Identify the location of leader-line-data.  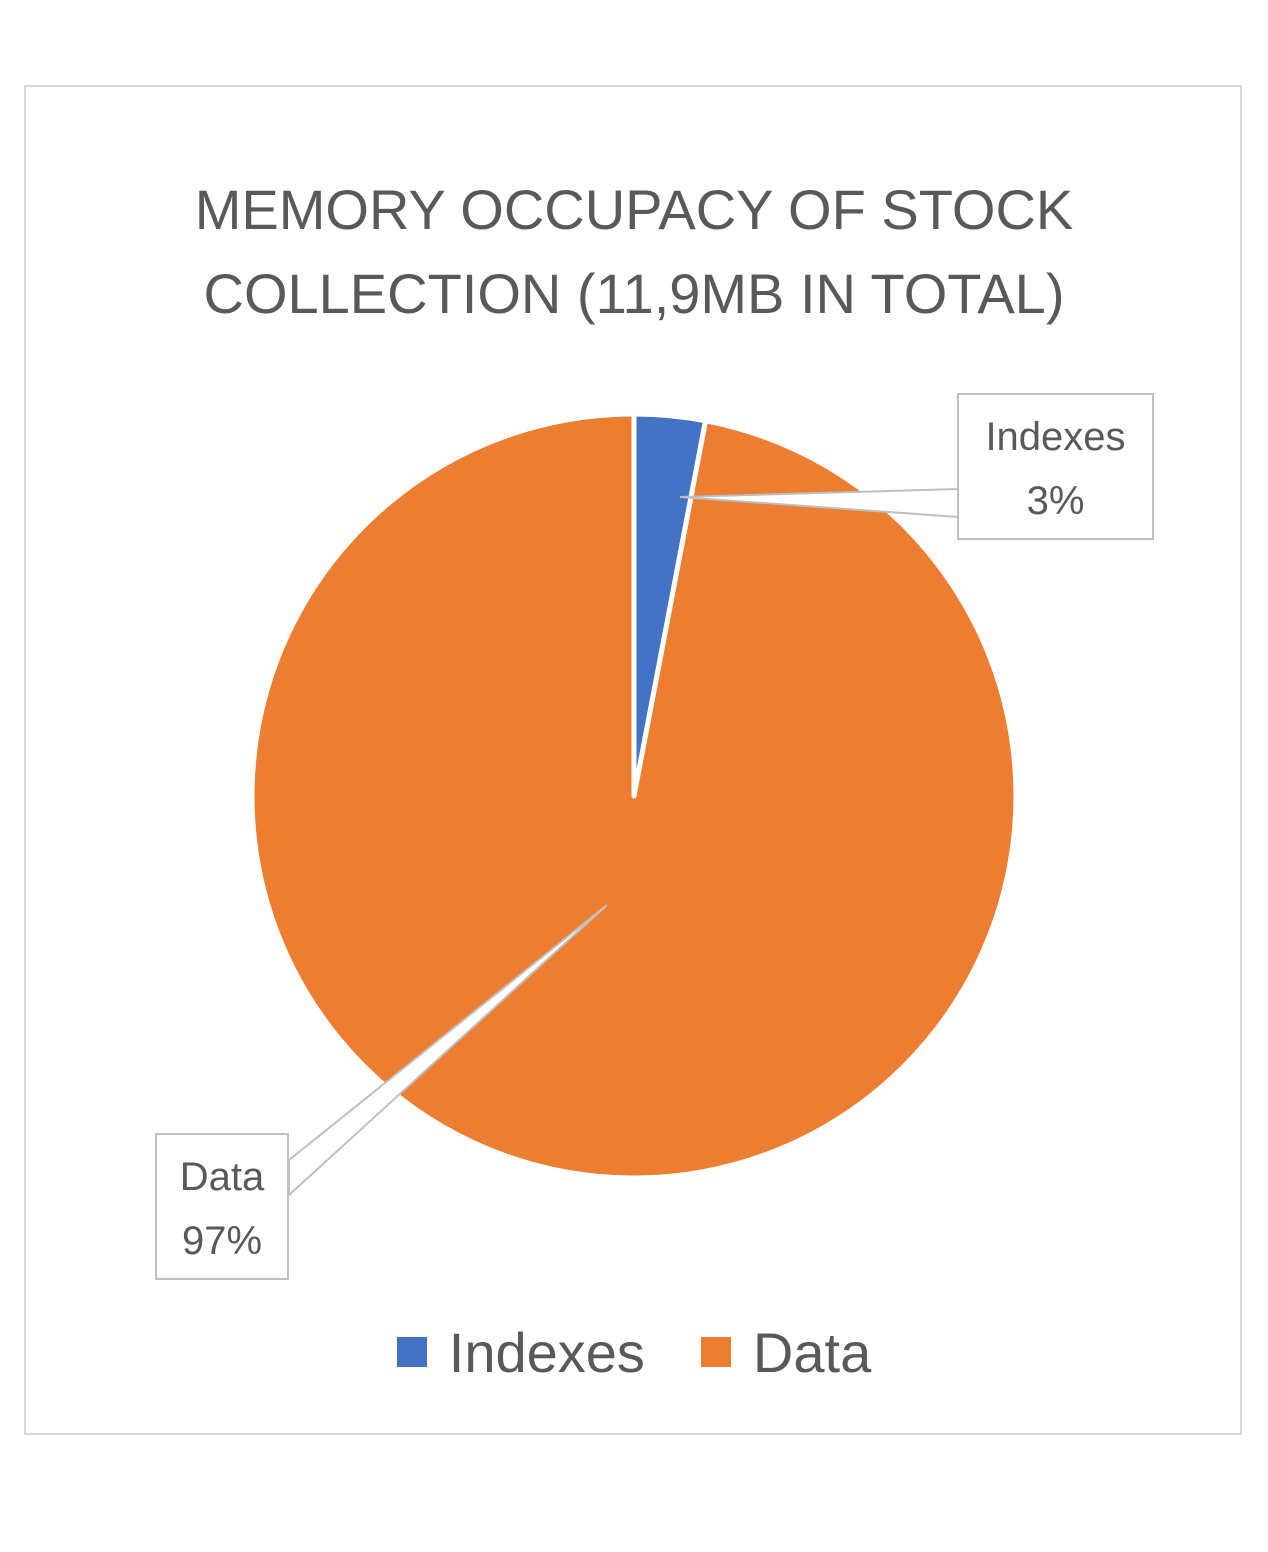
(448, 1051).